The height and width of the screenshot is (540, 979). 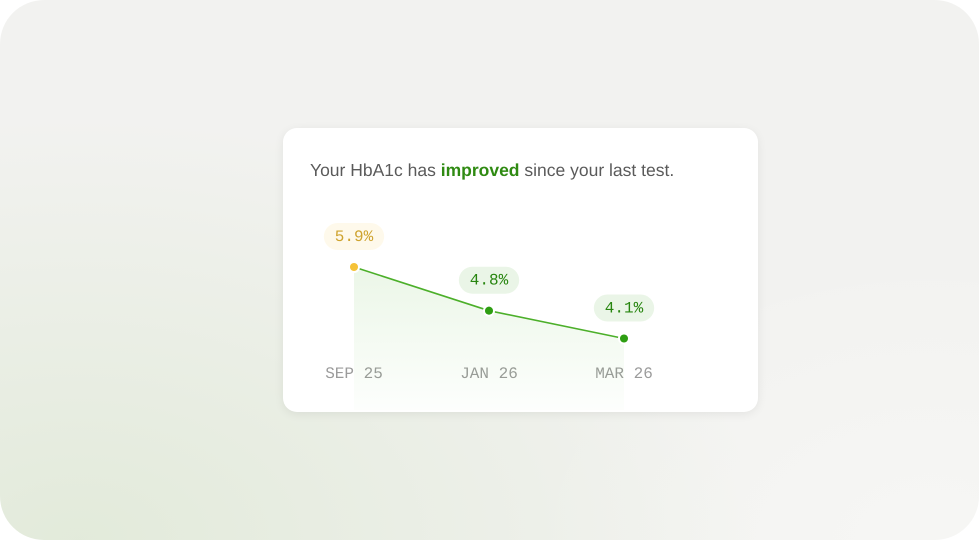 What do you see at coordinates (489, 374) in the screenshot?
I see `x-tick-label: JAN 26` at bounding box center [489, 374].